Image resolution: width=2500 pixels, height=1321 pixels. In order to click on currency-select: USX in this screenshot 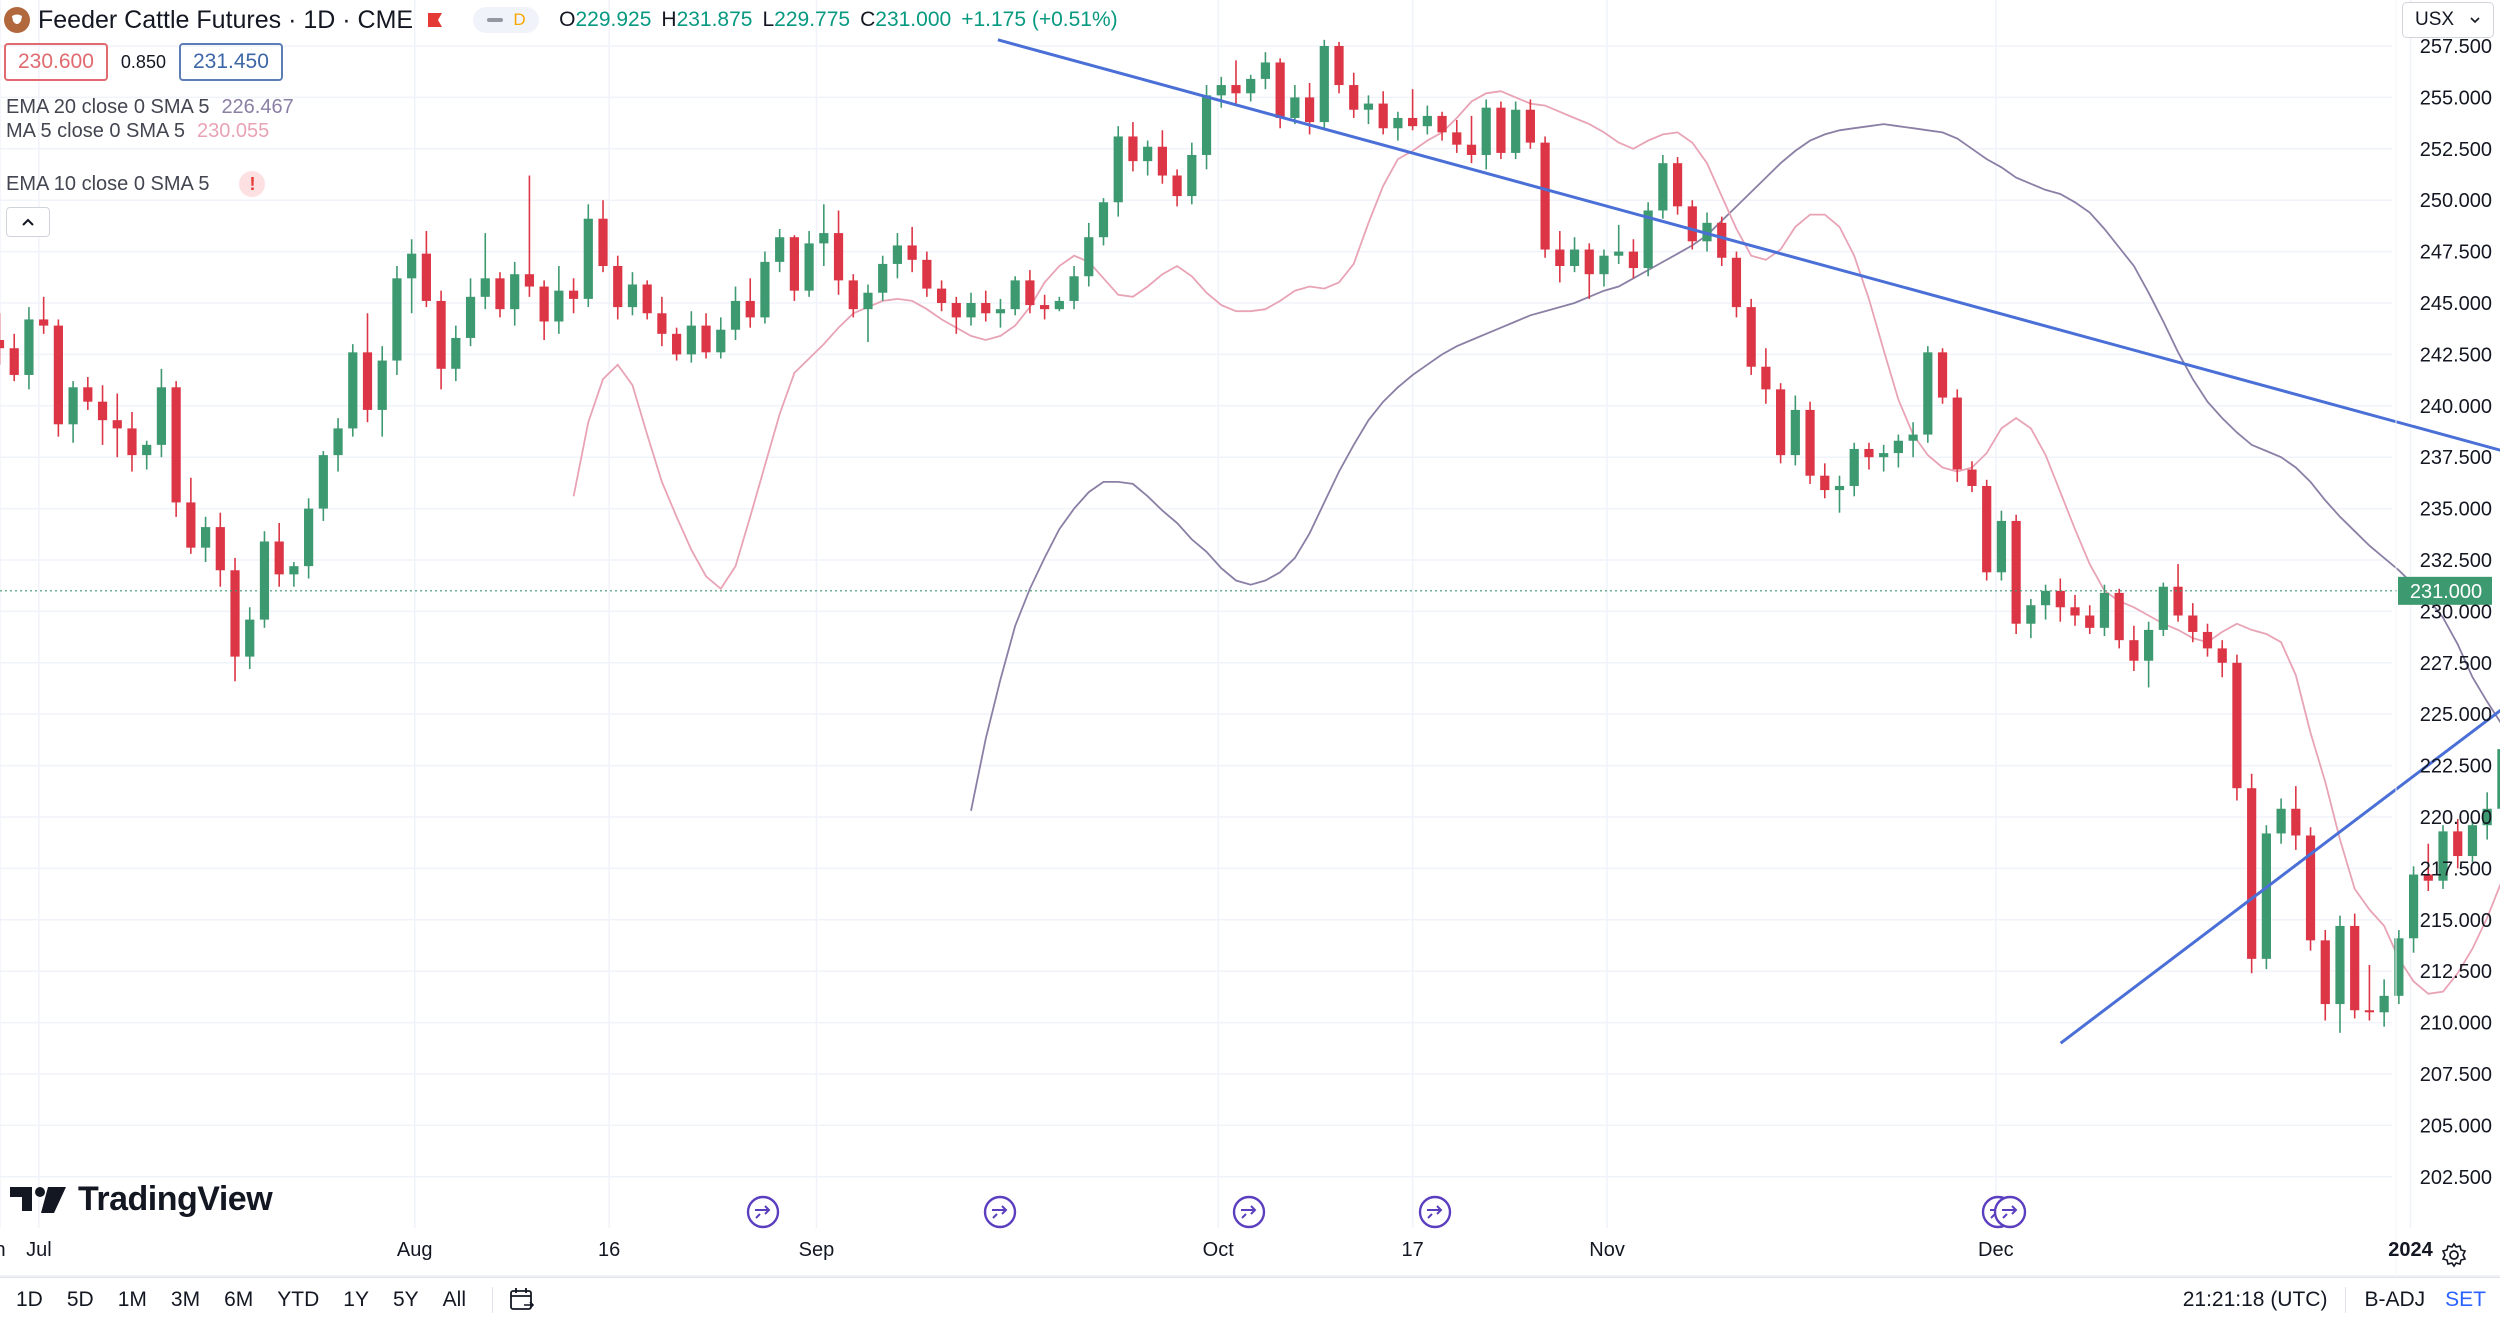, I will do `click(2448, 20)`.